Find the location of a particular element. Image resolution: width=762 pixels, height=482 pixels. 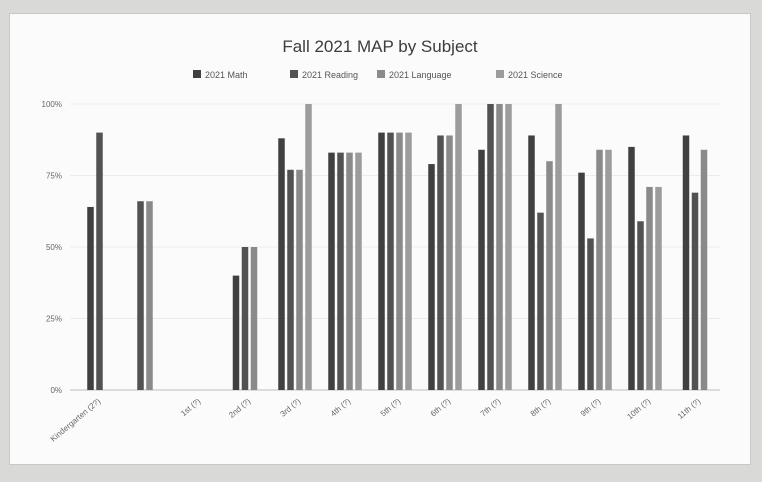

bar-g11-s2 is located at coordinates (590, 314).